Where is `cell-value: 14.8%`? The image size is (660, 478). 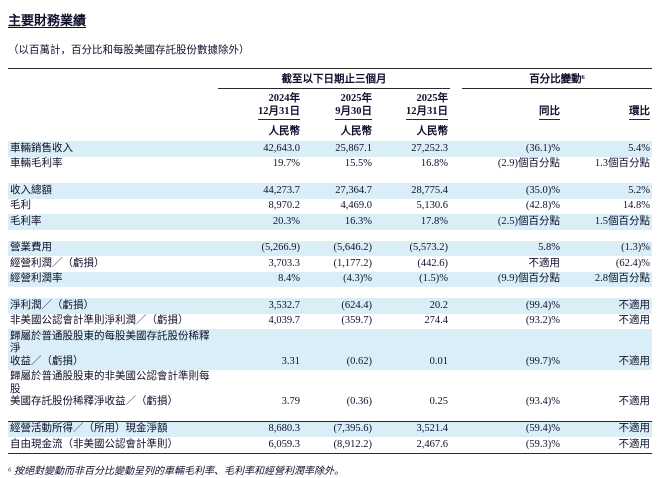 cell-value: 14.8% is located at coordinates (636, 205).